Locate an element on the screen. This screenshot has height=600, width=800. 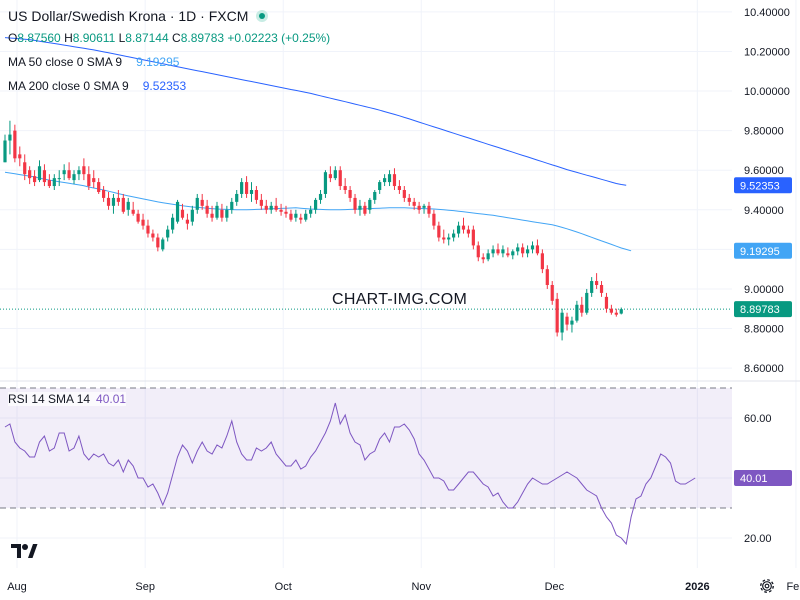
time-tick-label: Sep is located at coordinates (145, 587).